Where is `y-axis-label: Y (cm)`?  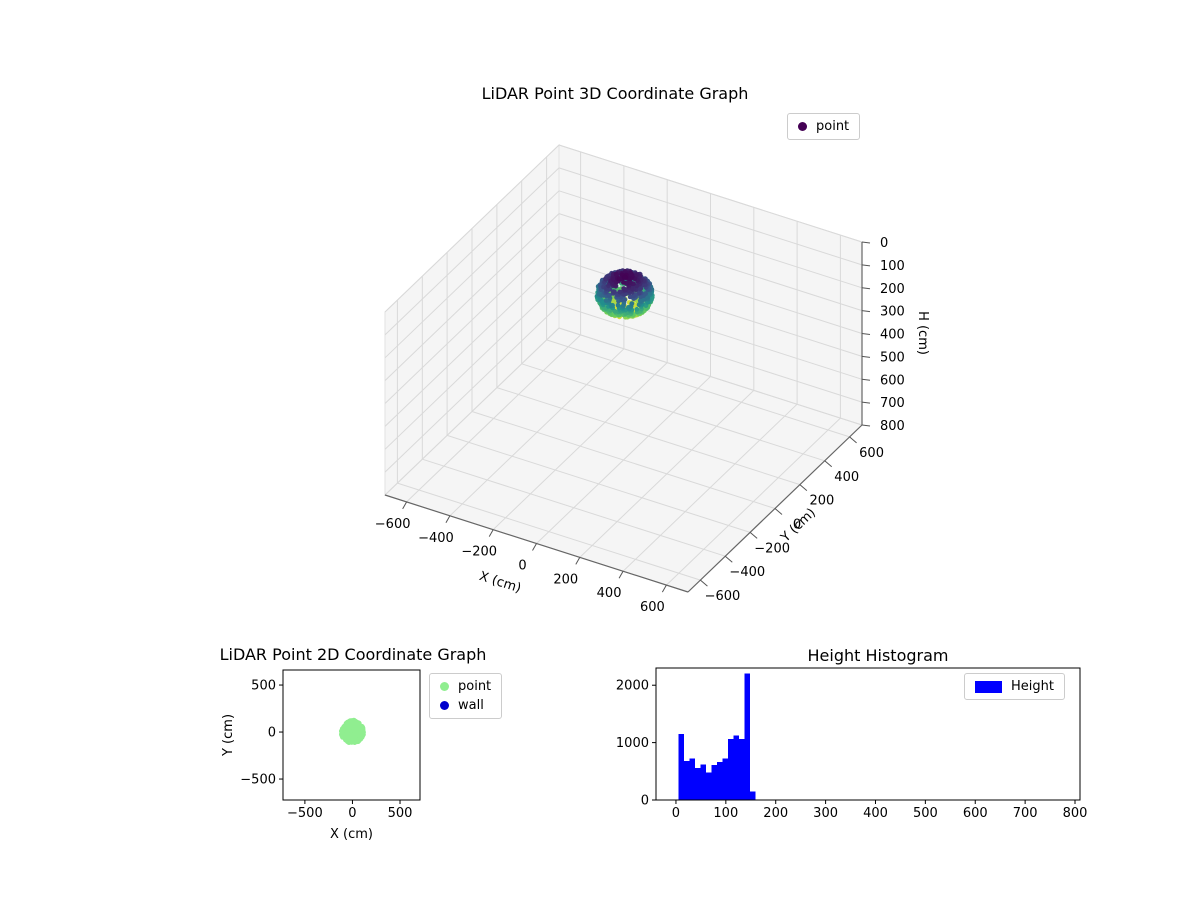 y-axis-label: Y (cm) is located at coordinates (797, 526).